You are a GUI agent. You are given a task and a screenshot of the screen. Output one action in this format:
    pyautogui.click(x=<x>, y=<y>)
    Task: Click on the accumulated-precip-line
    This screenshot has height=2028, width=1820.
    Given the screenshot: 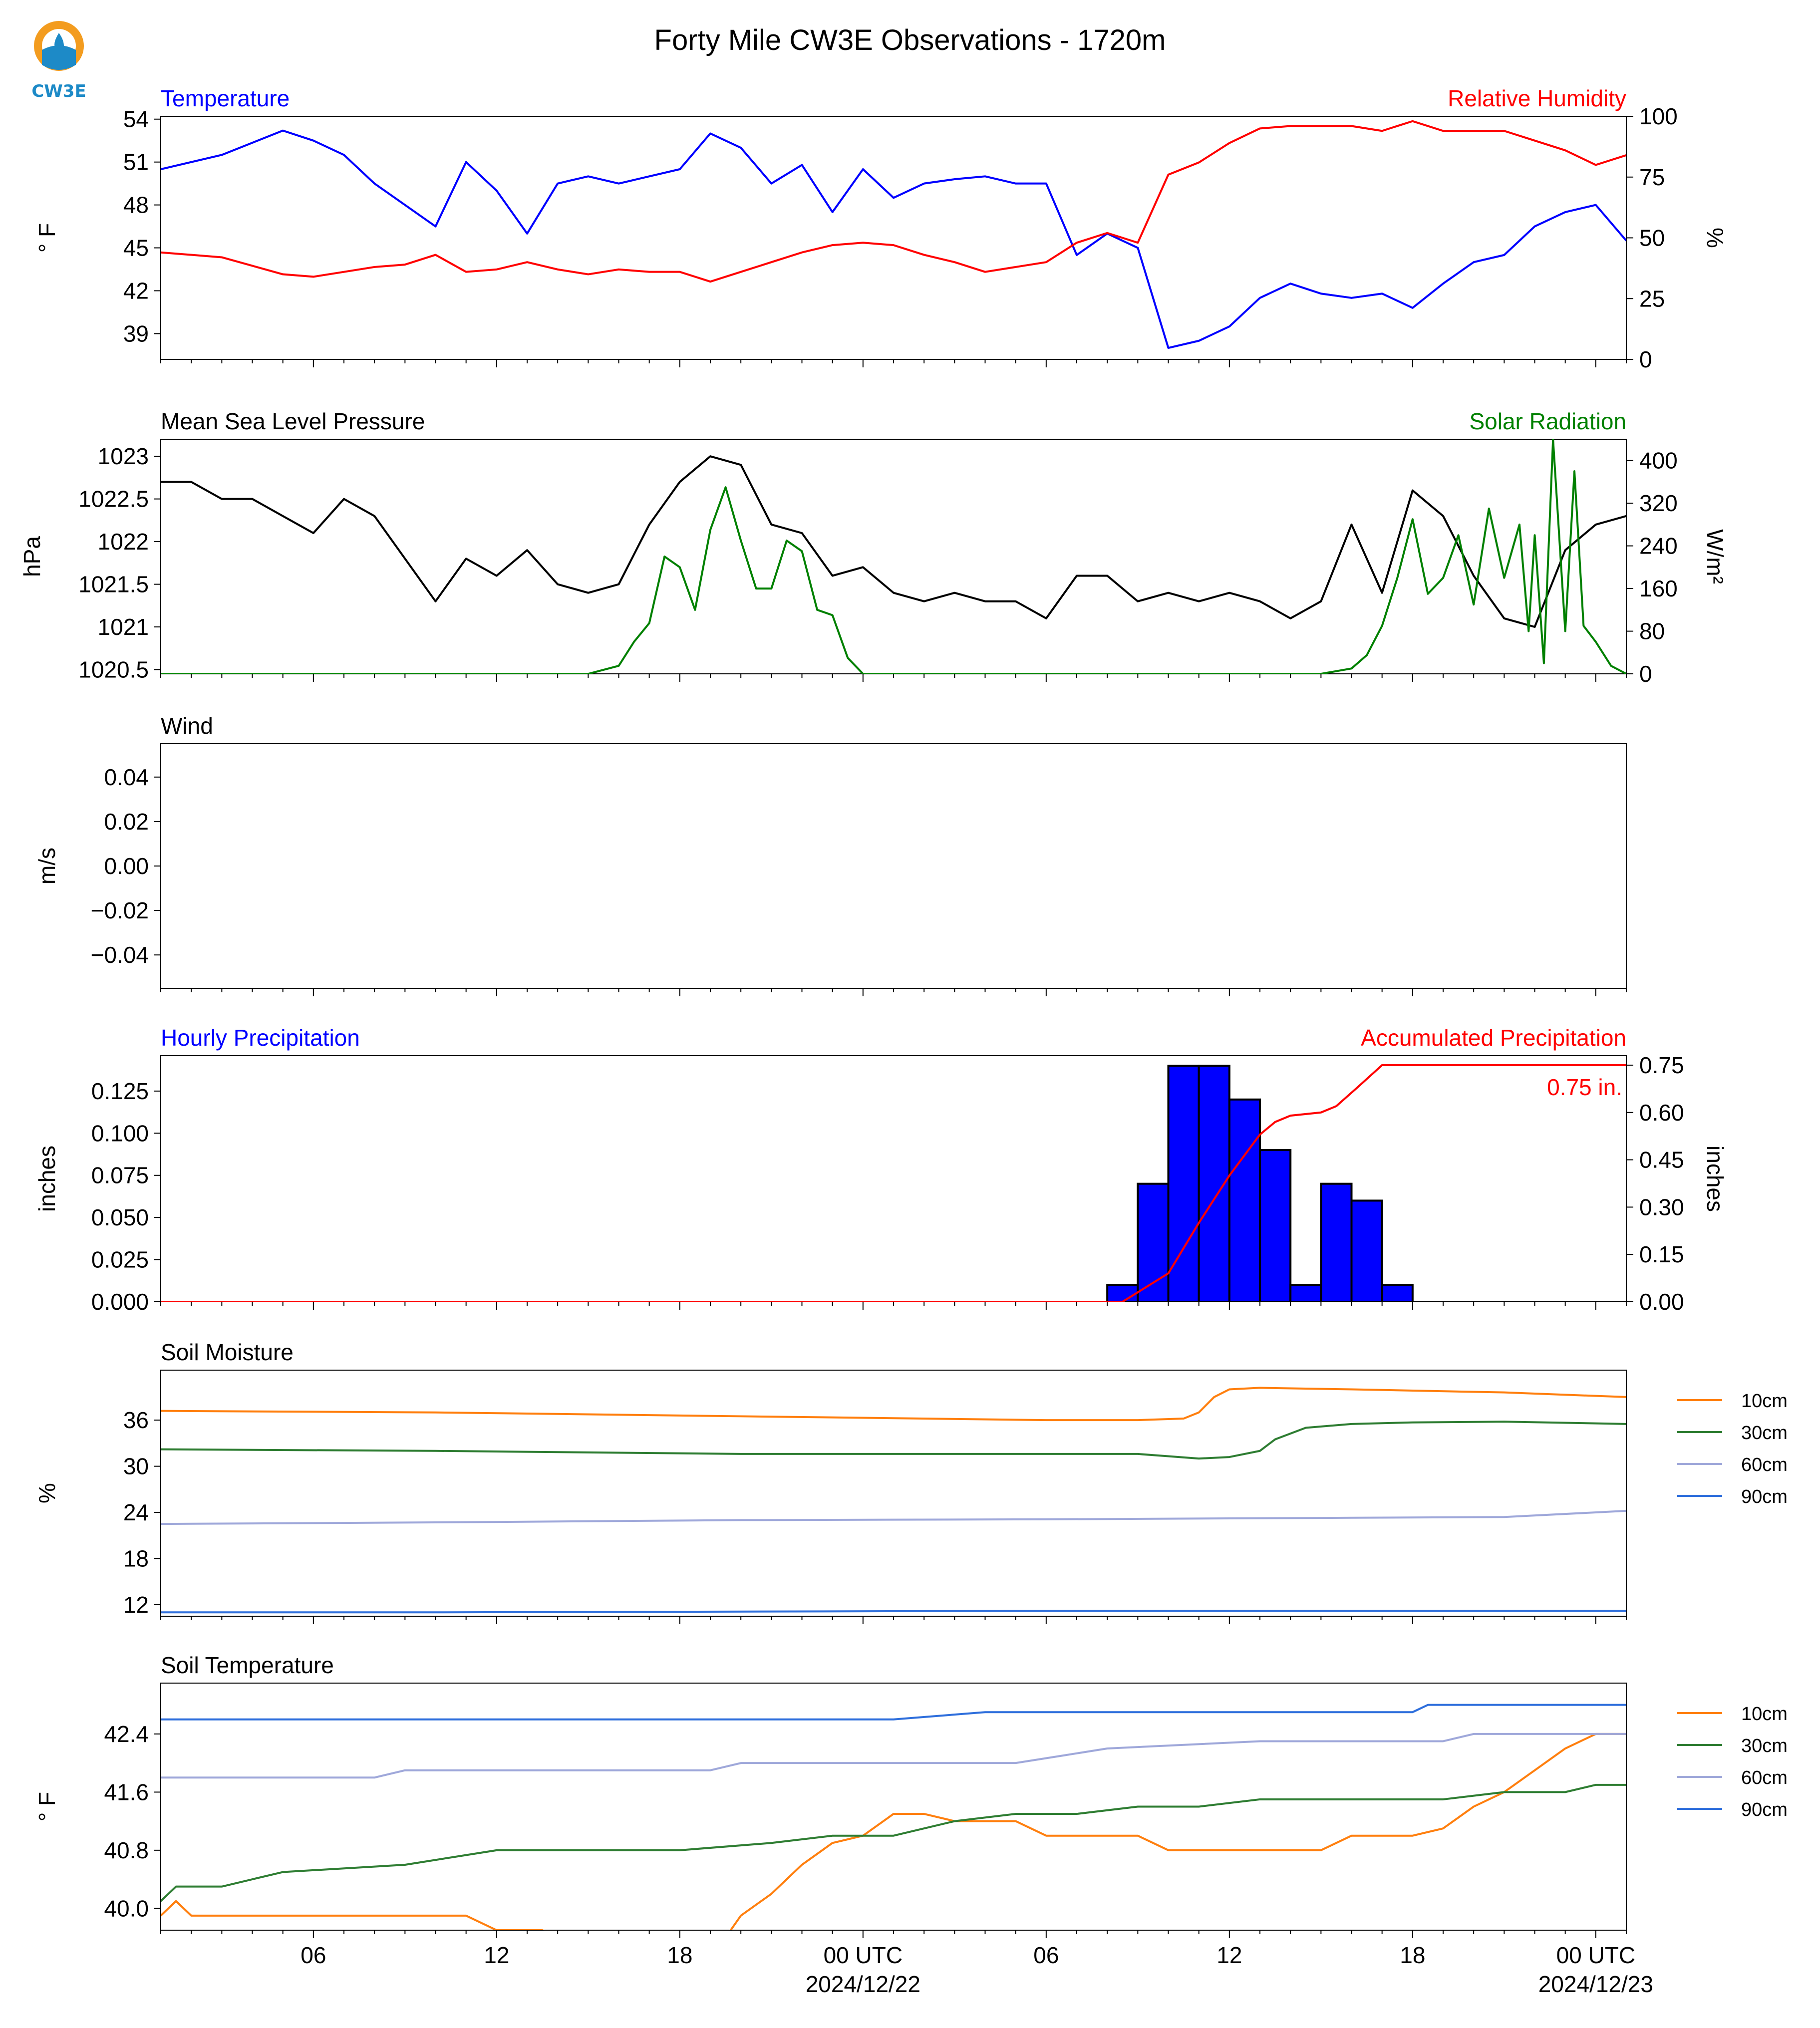 What is the action you would take?
    pyautogui.click(x=893, y=1183)
    